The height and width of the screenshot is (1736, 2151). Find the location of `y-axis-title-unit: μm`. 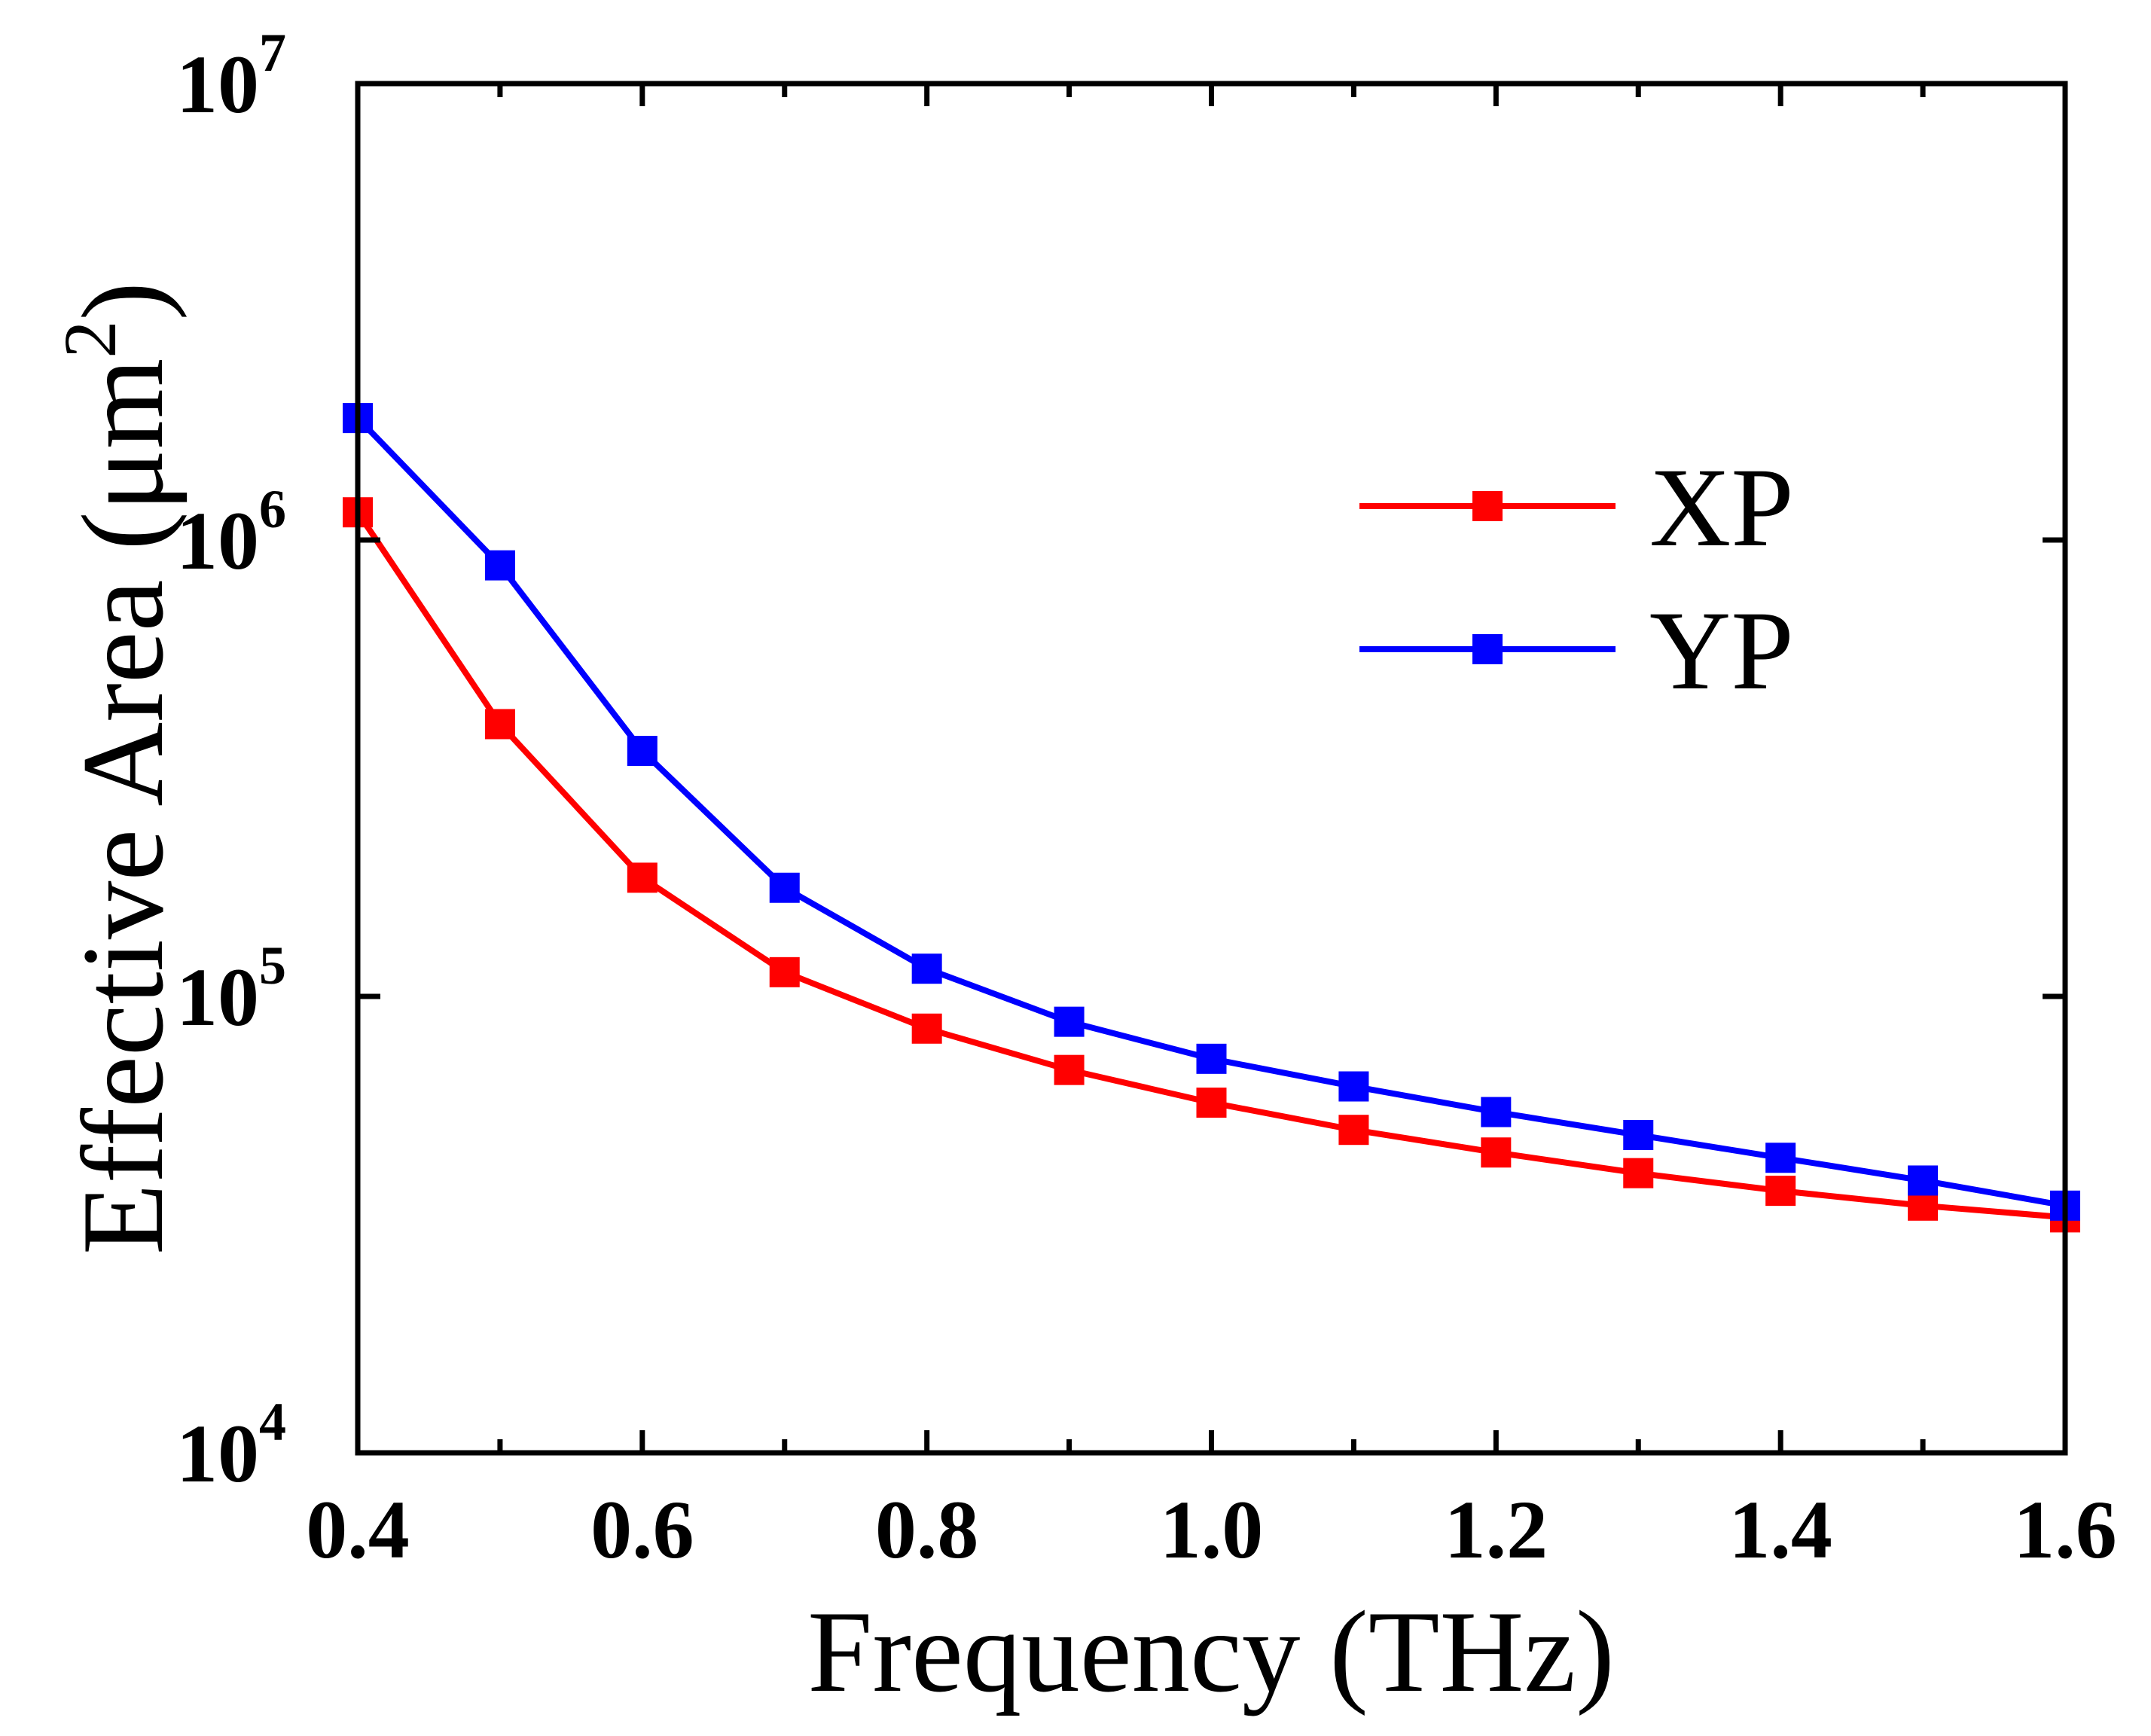

y-axis-title-unit: μm is located at coordinates (123, 435).